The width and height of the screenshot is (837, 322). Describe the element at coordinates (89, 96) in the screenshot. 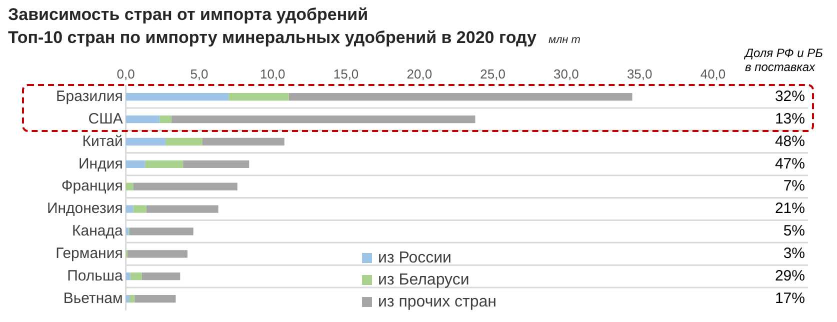

I see `y-tick-label: Бразилия` at that location.